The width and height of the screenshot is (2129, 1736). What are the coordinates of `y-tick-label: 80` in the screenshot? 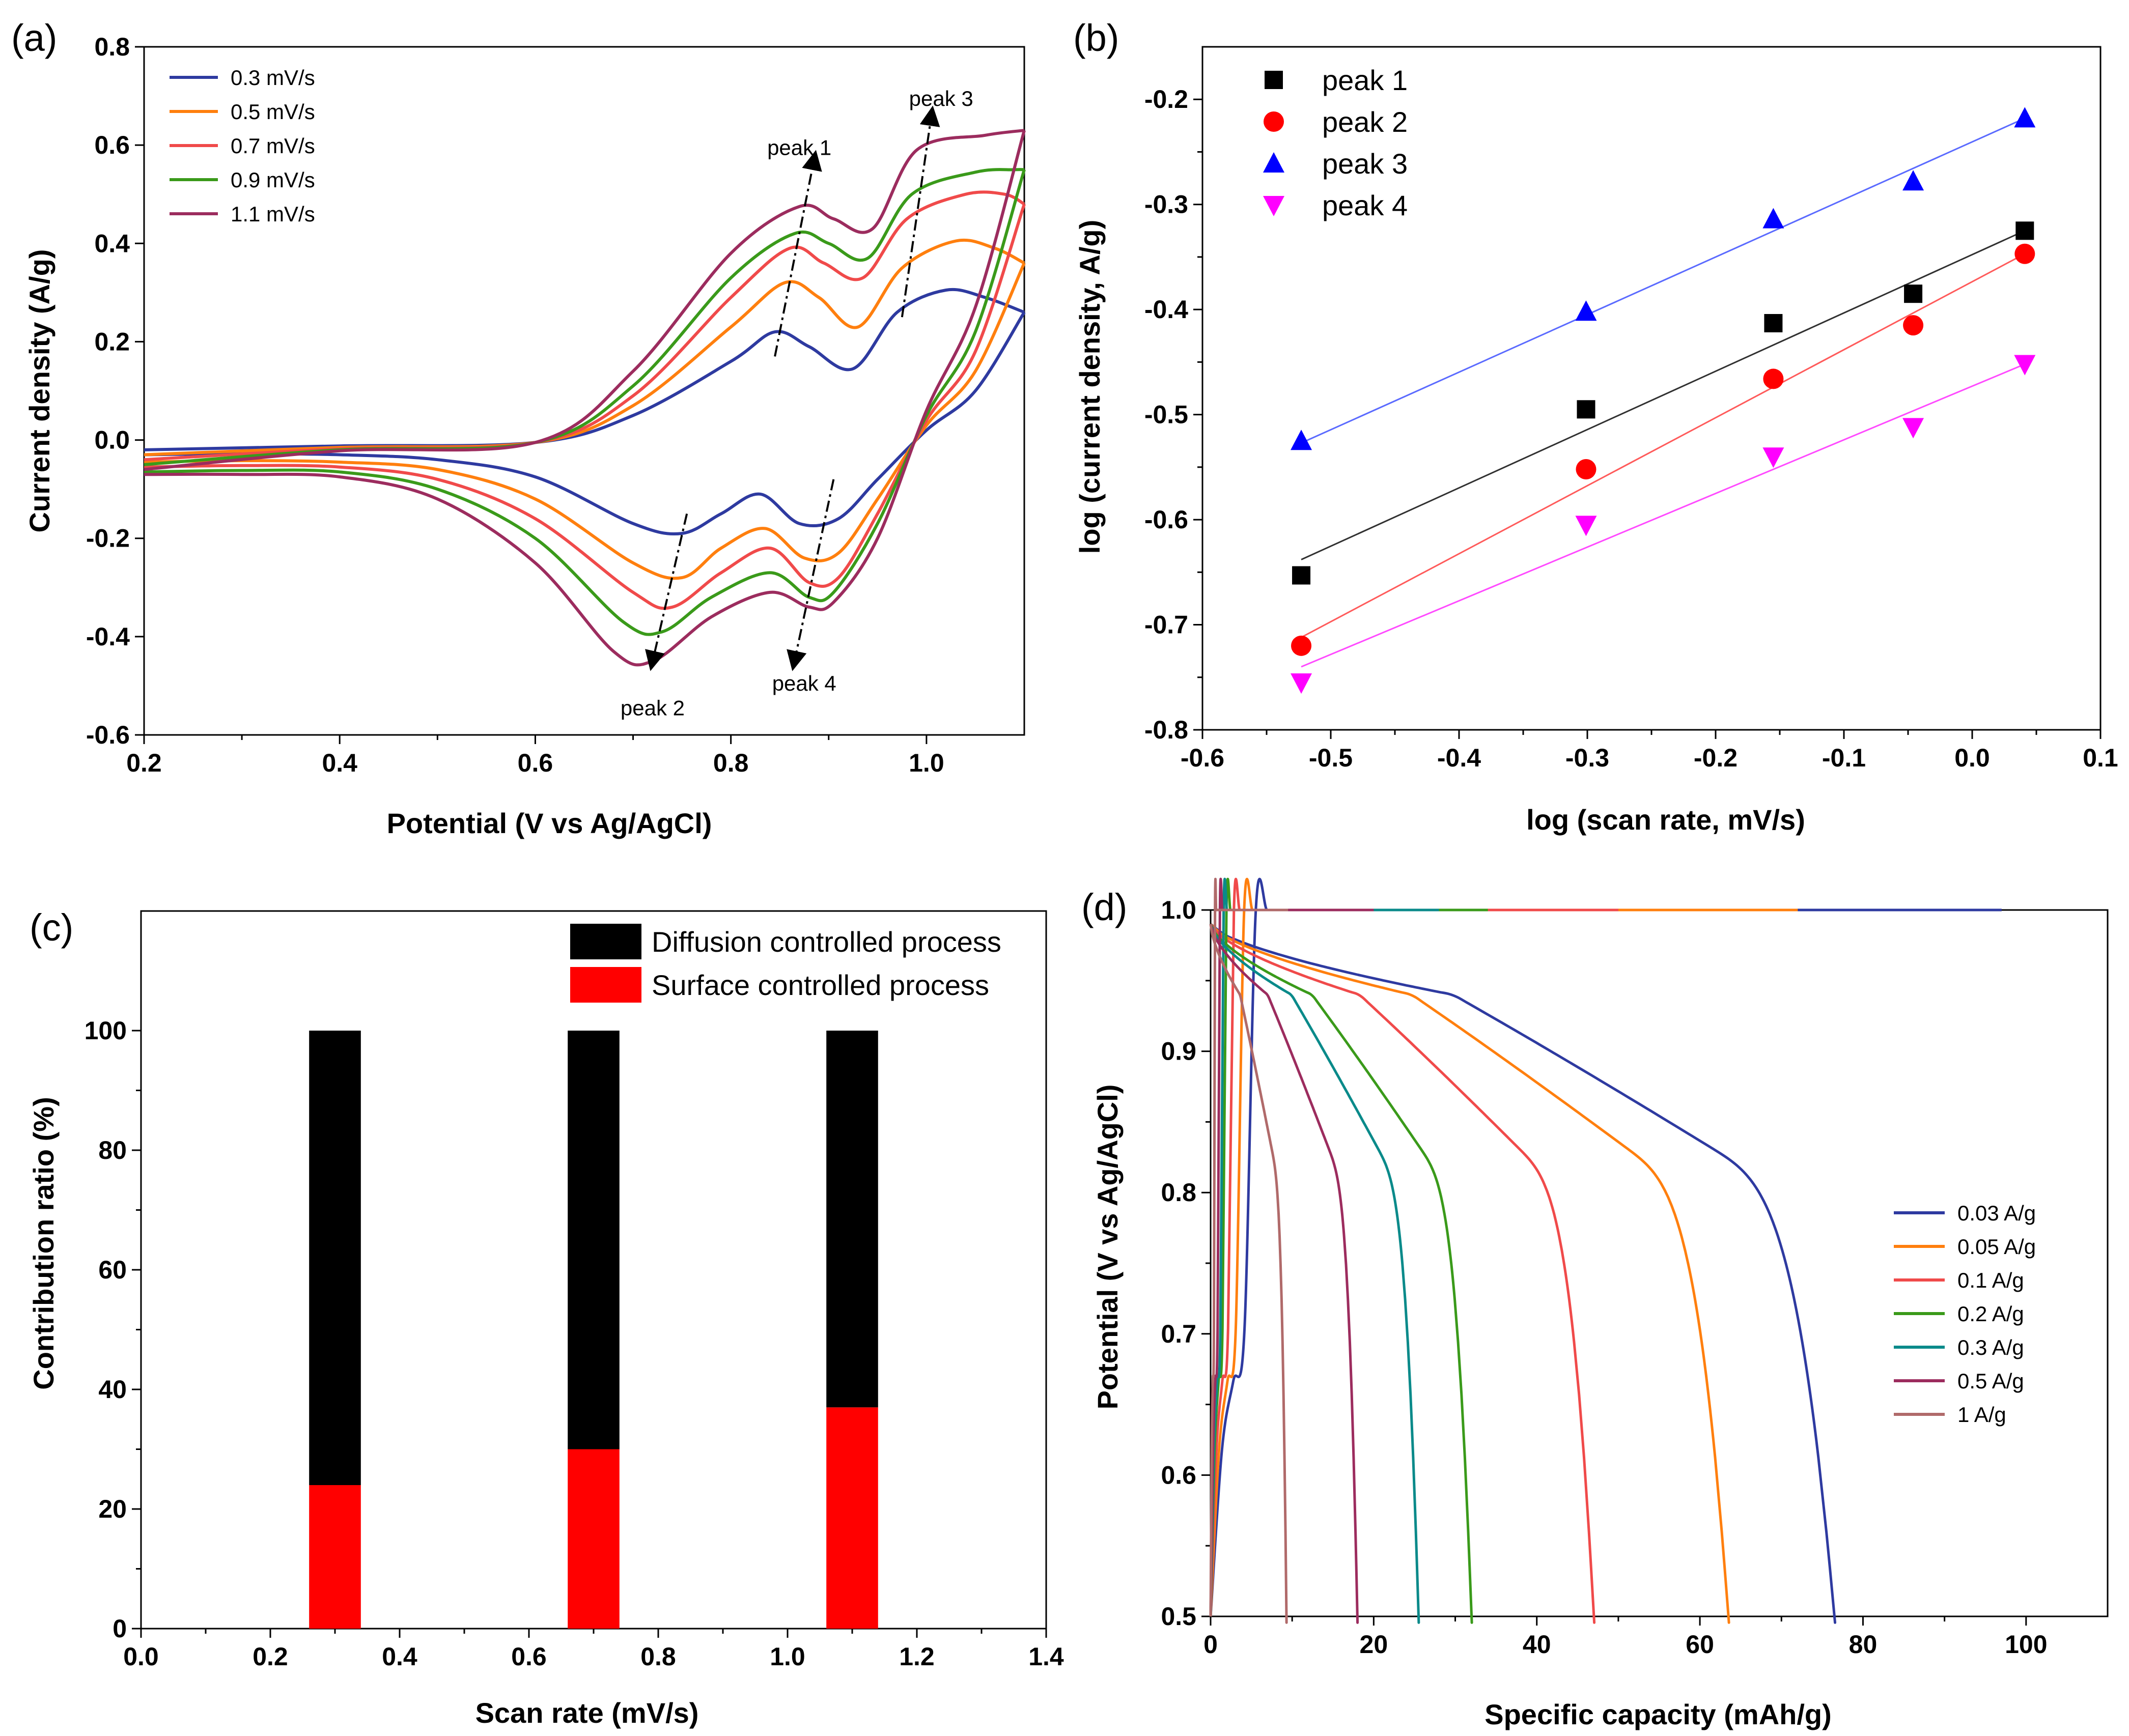 It's located at (112, 1150).